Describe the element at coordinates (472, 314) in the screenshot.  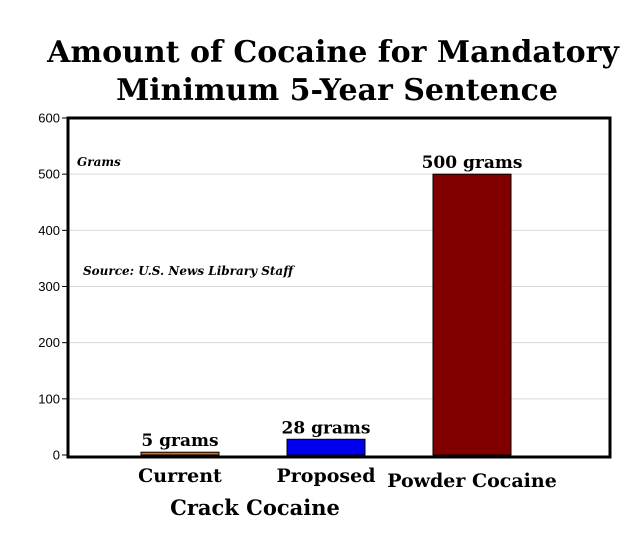
I see `bar-powder-cocaine` at that location.